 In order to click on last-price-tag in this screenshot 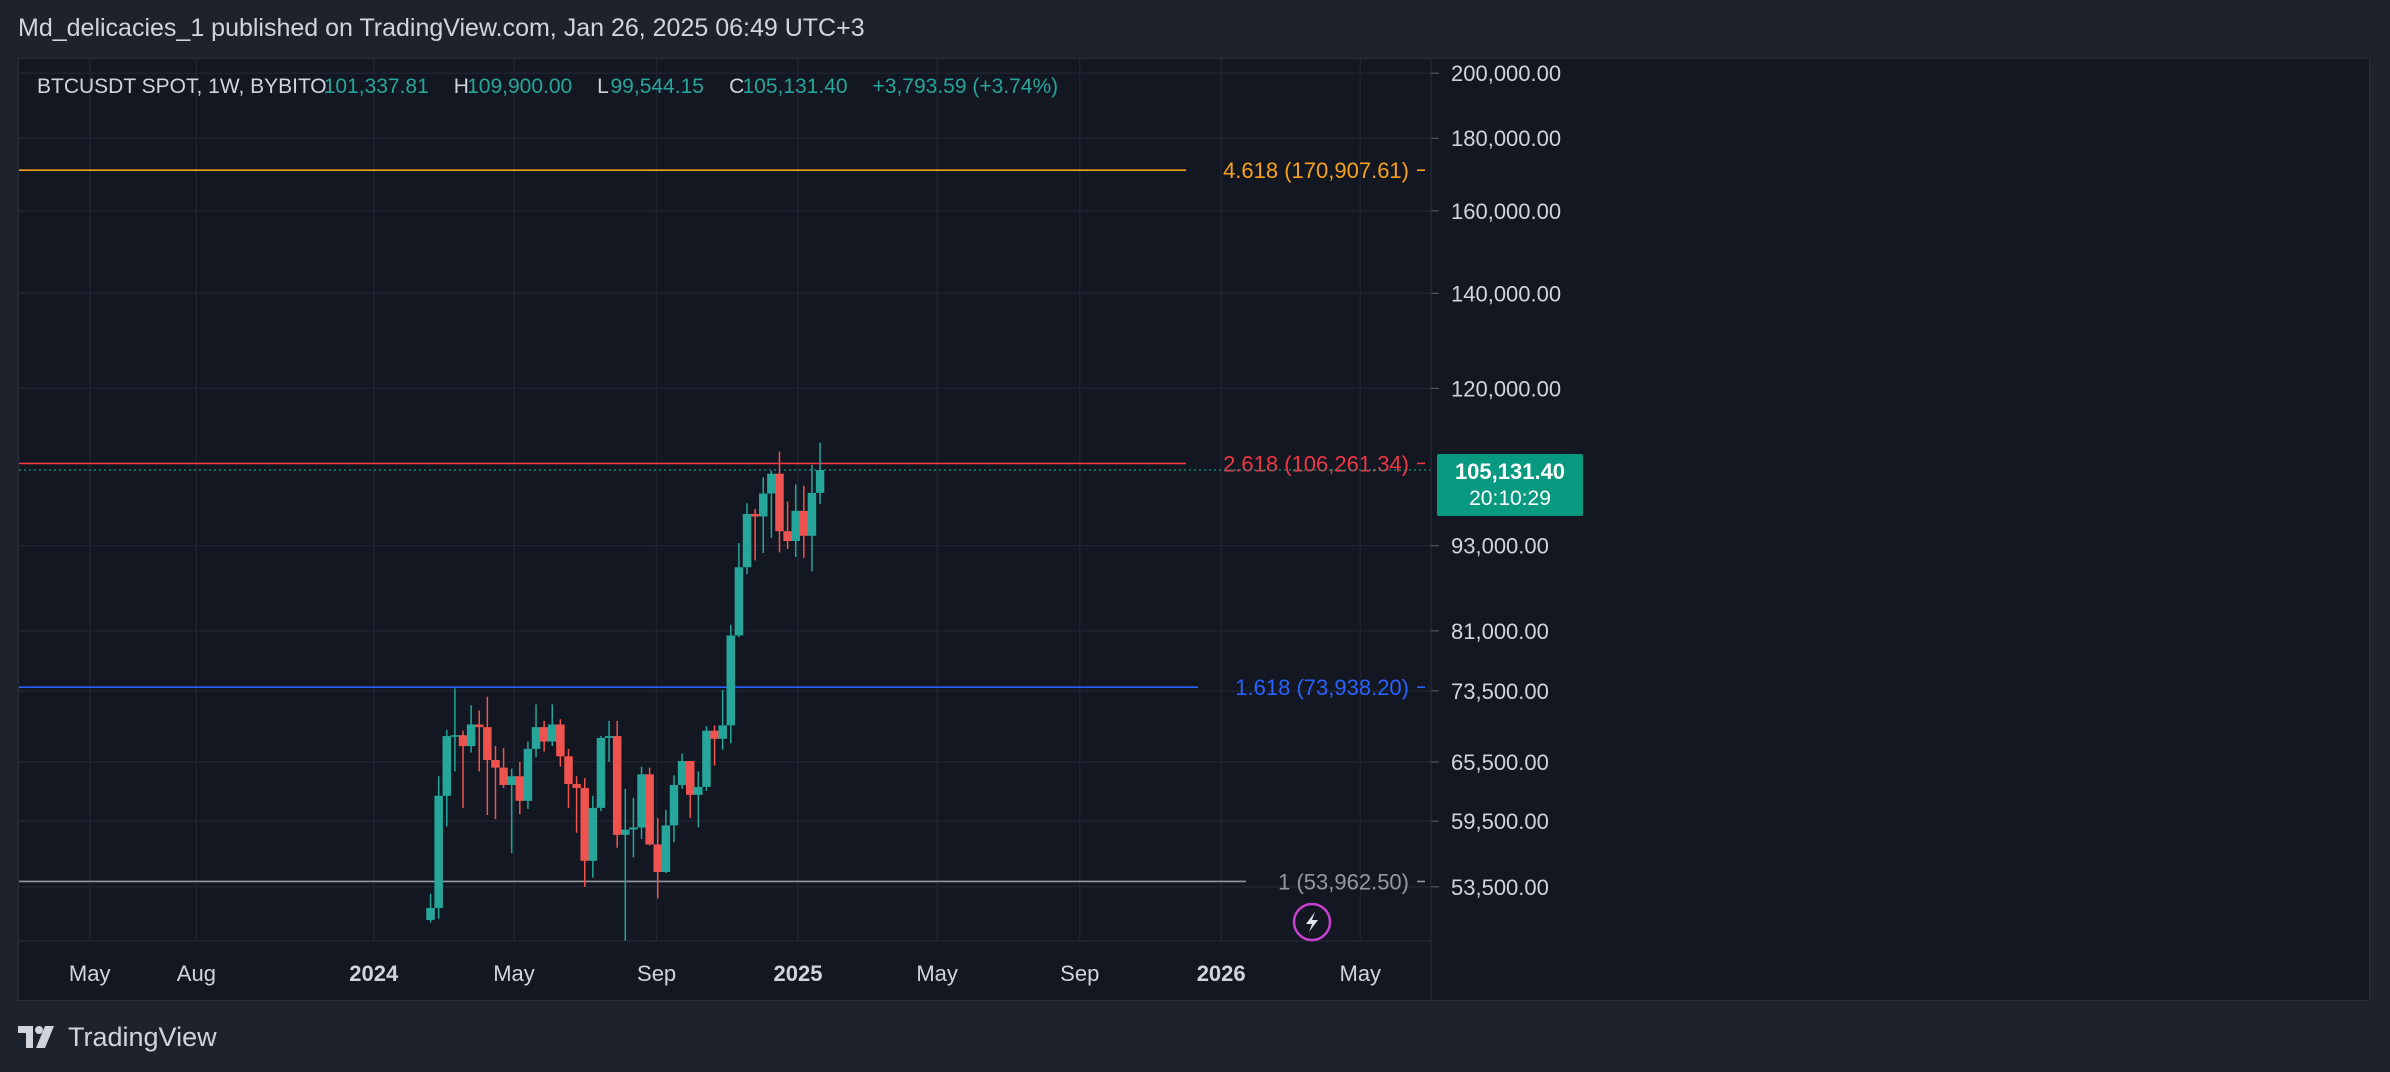, I will do `click(1510, 485)`.